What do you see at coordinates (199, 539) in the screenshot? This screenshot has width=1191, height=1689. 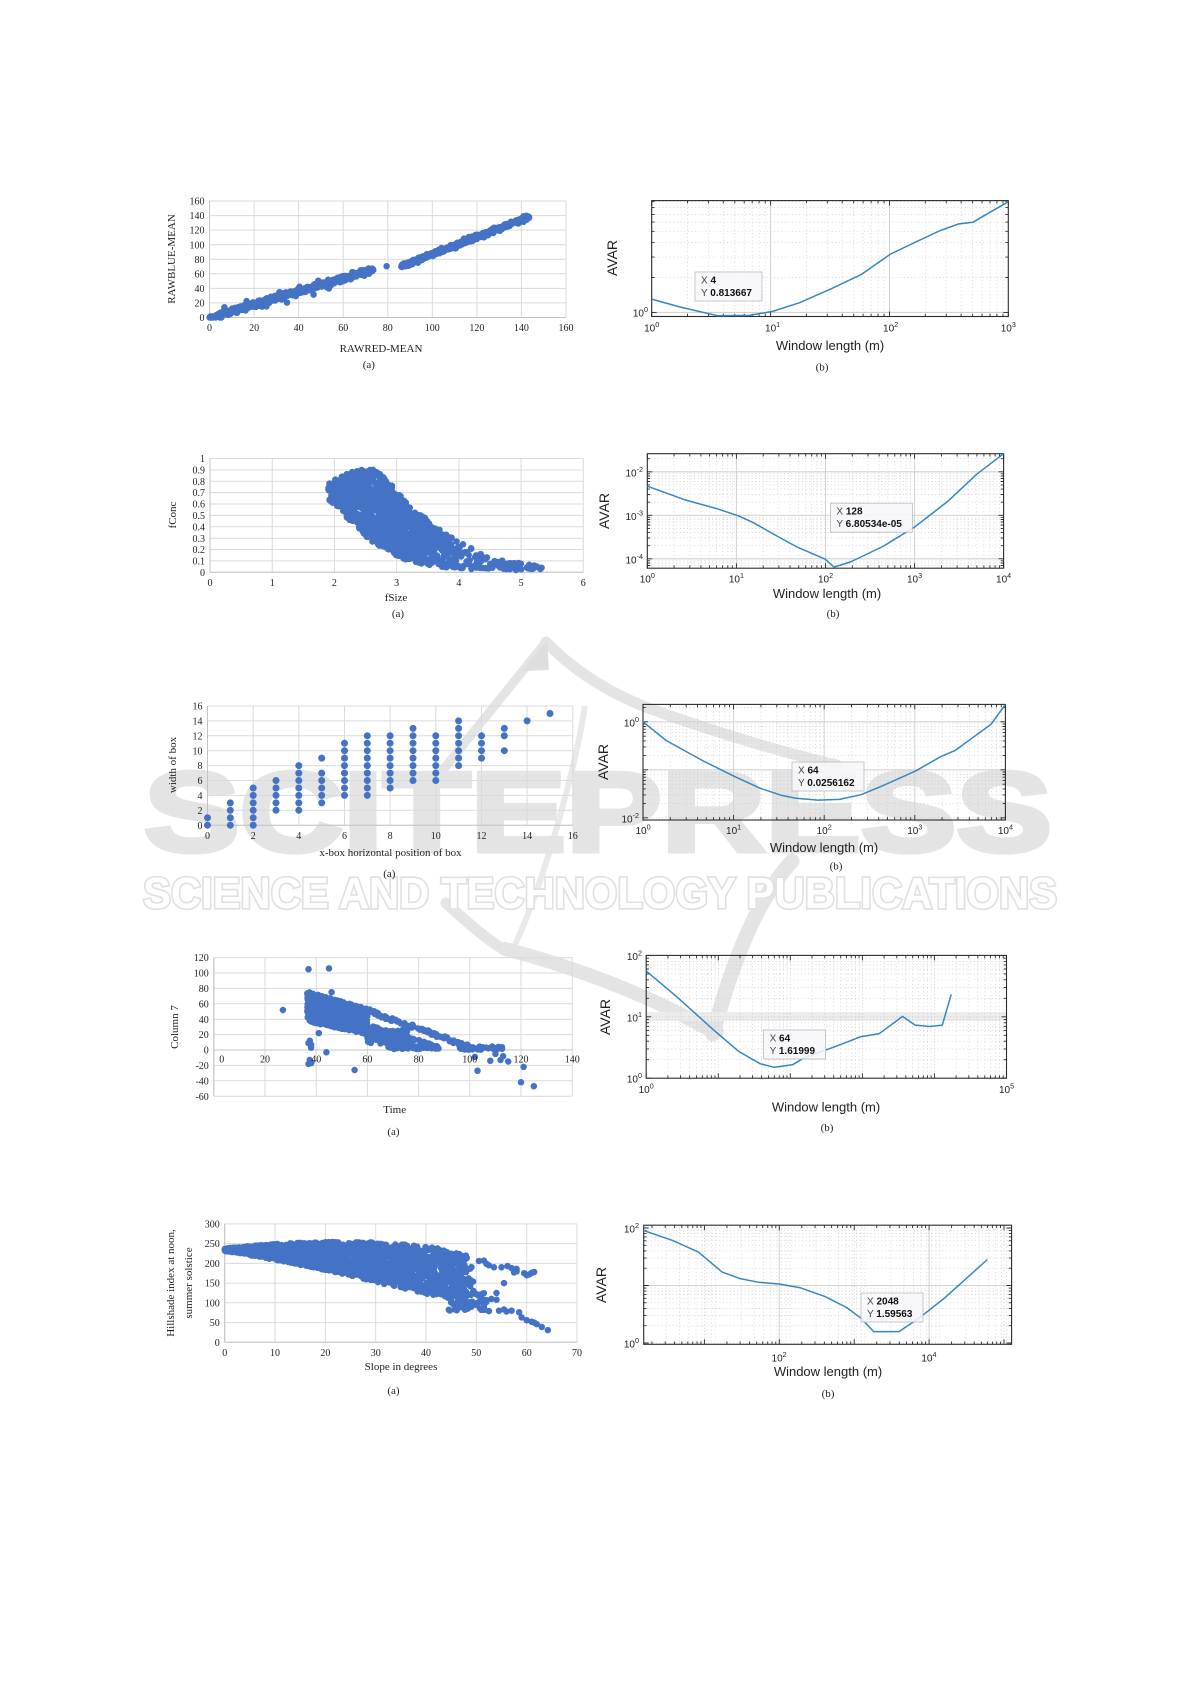 I see `svg-text: 0.3` at bounding box center [199, 539].